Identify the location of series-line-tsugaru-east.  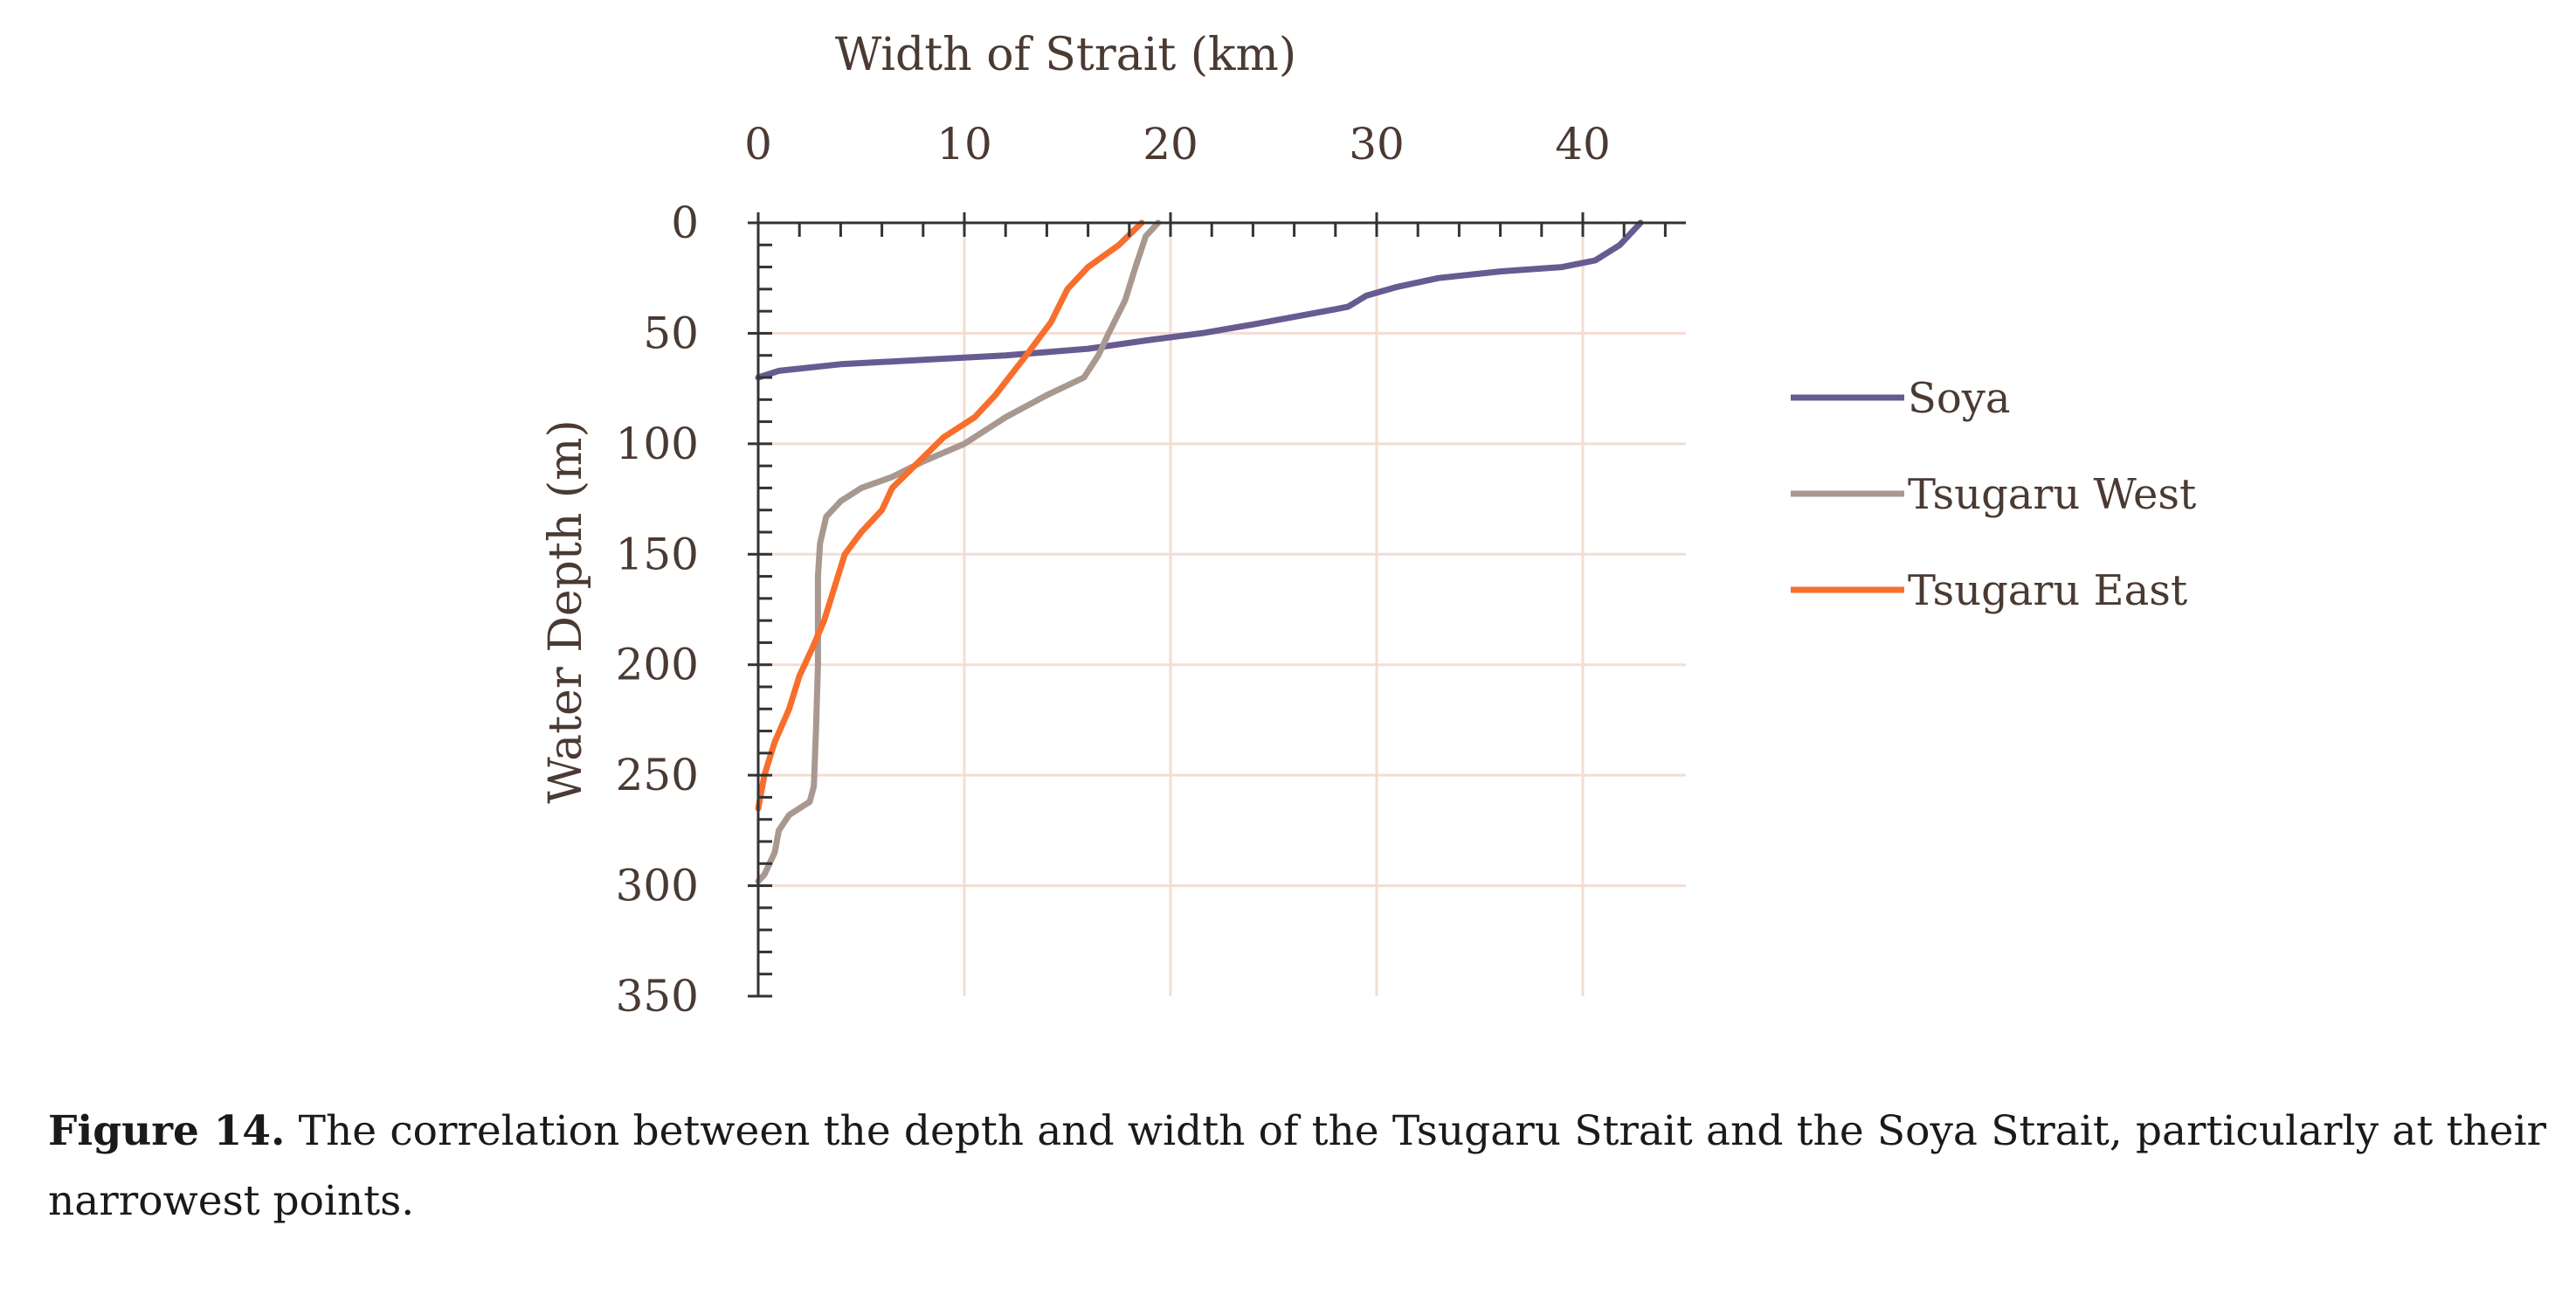
(950, 515).